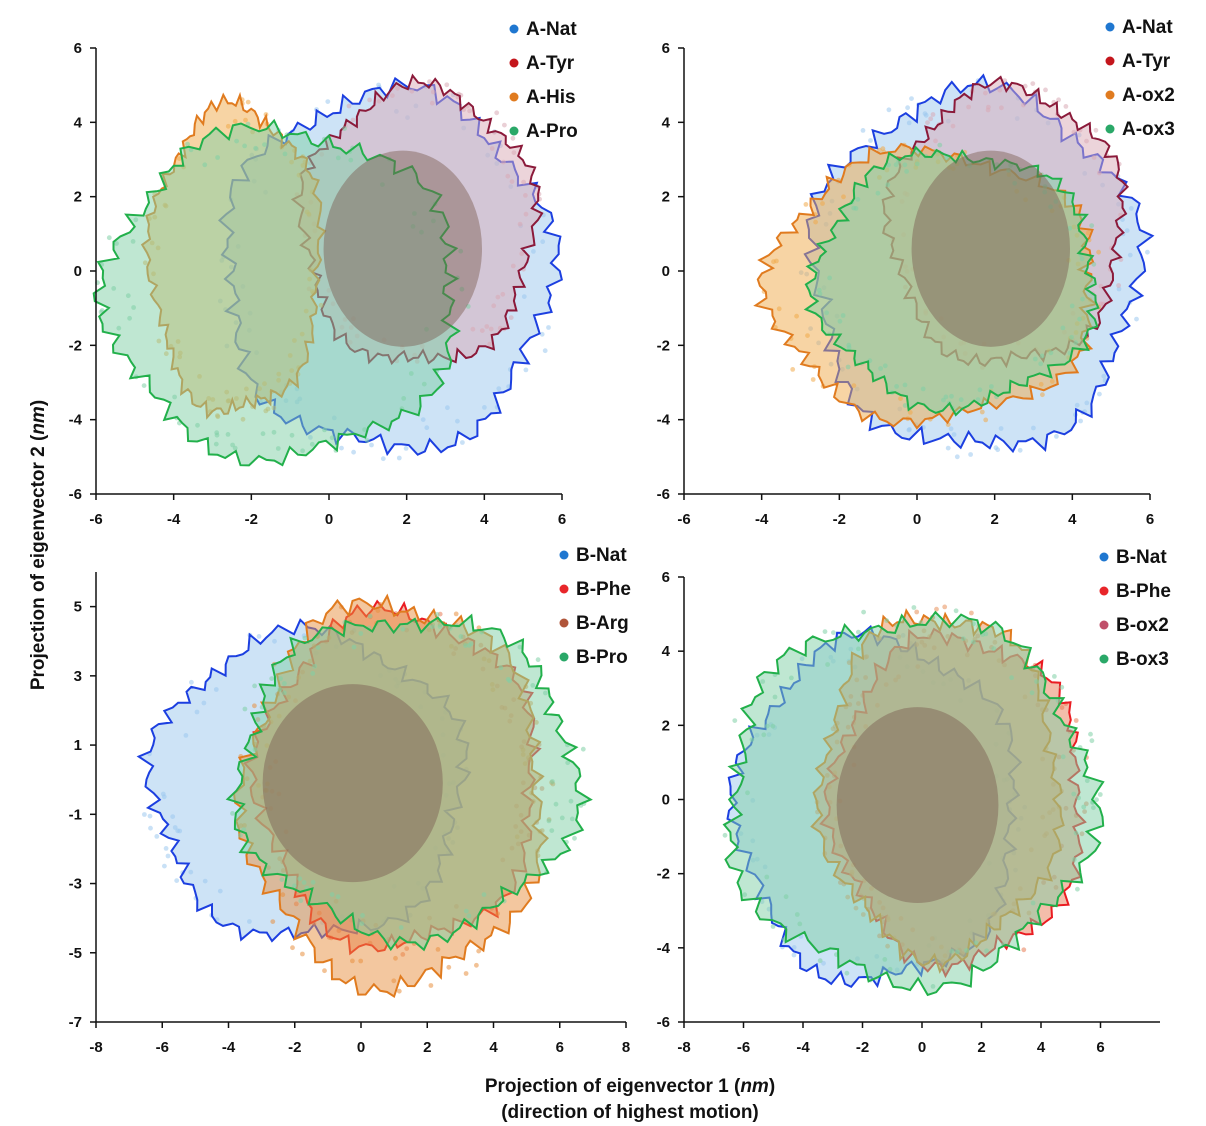 This screenshot has height=1126, width=1206. I want to click on x-tick-label: -8, so click(95, 1047).